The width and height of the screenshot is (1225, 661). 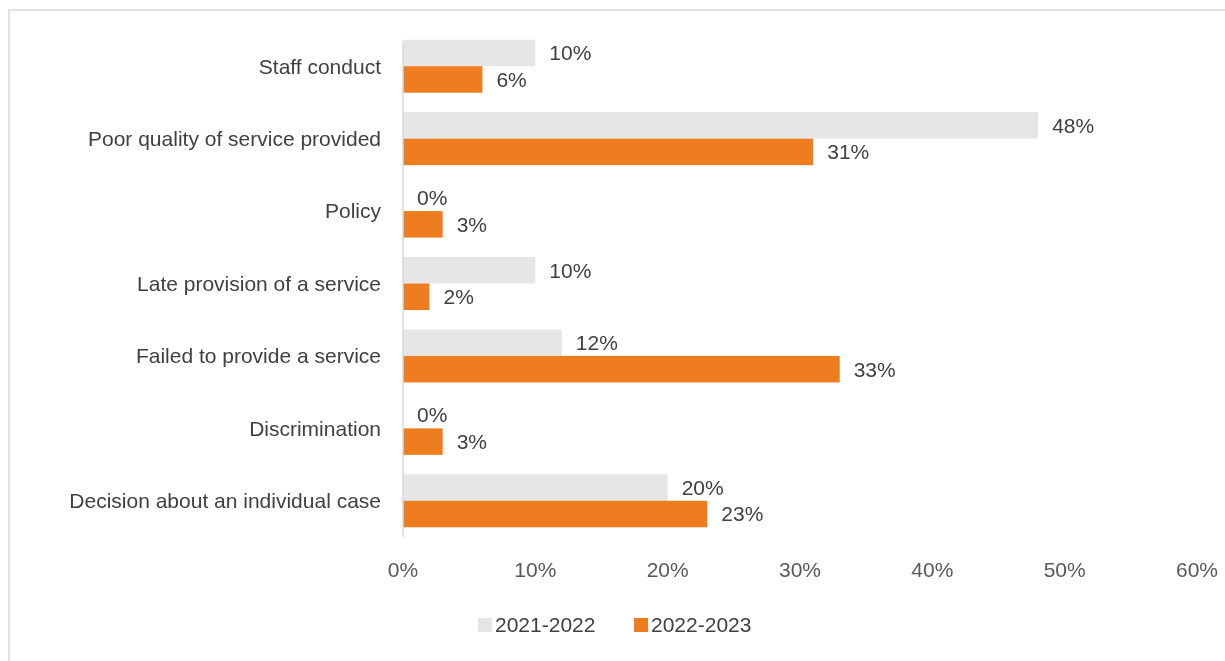 What do you see at coordinates (932, 569) in the screenshot?
I see `x-tick-label: 40%` at bounding box center [932, 569].